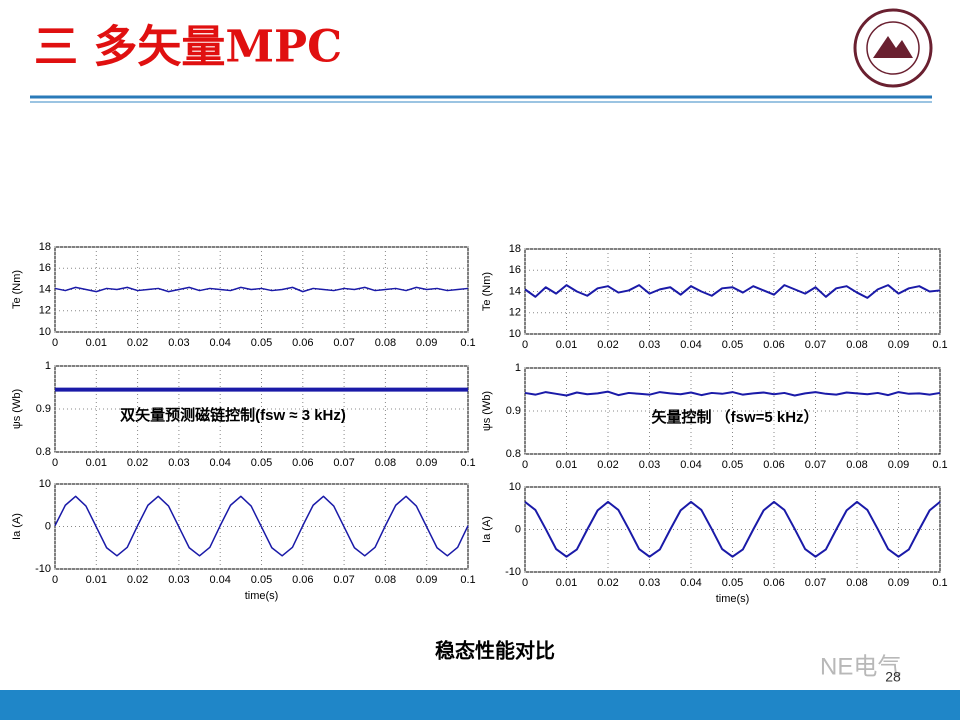 The image size is (960, 725). What do you see at coordinates (45, 289) in the screenshot?
I see `y-tick-label: 14` at bounding box center [45, 289].